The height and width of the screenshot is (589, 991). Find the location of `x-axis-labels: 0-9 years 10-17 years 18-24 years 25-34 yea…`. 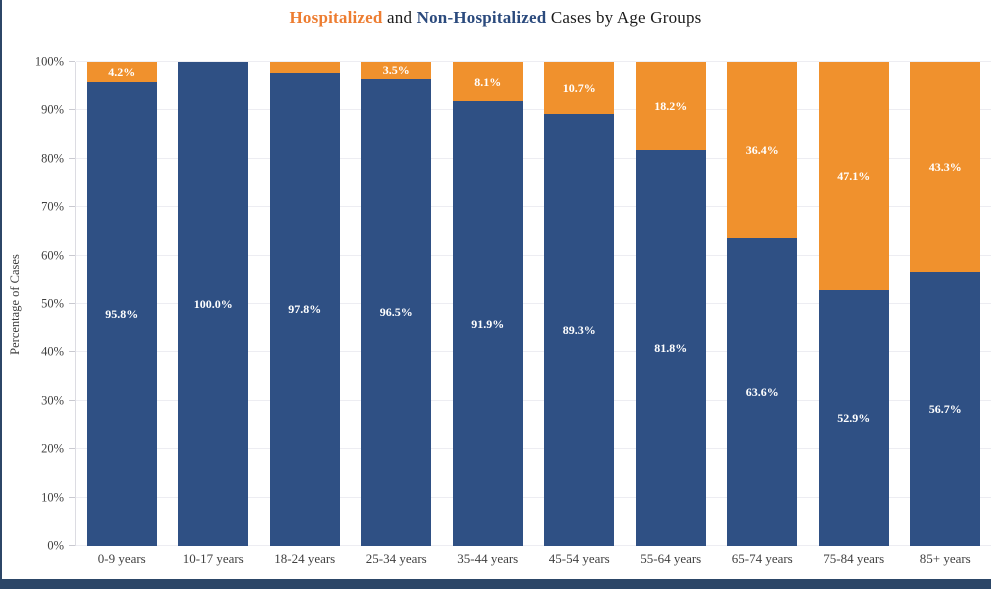

x-axis-labels: 0-9 years 10-17 years 18-24 years 25-34 yea… is located at coordinates (533, 559).